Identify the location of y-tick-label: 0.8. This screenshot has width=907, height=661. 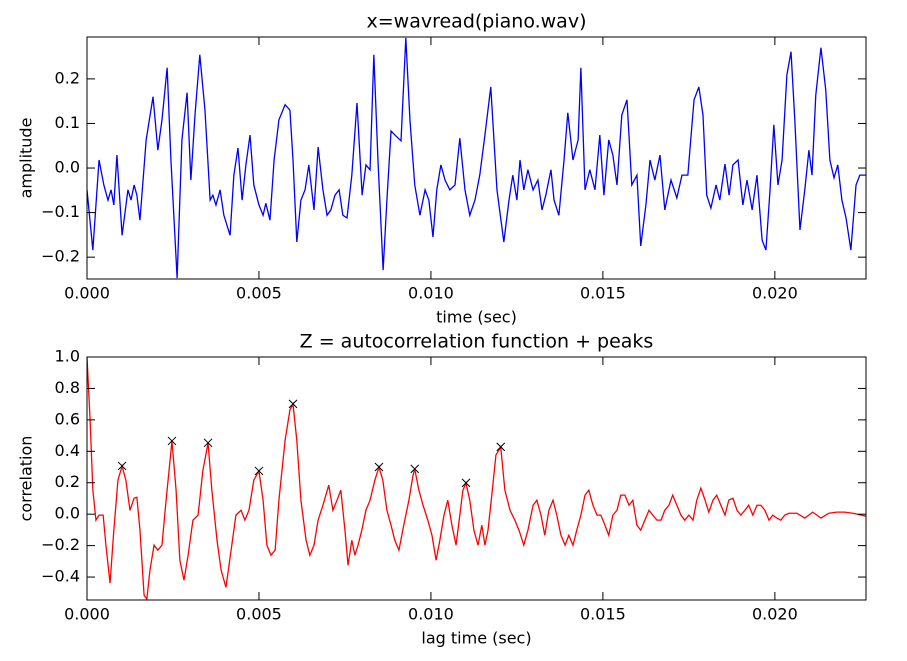
(67, 387).